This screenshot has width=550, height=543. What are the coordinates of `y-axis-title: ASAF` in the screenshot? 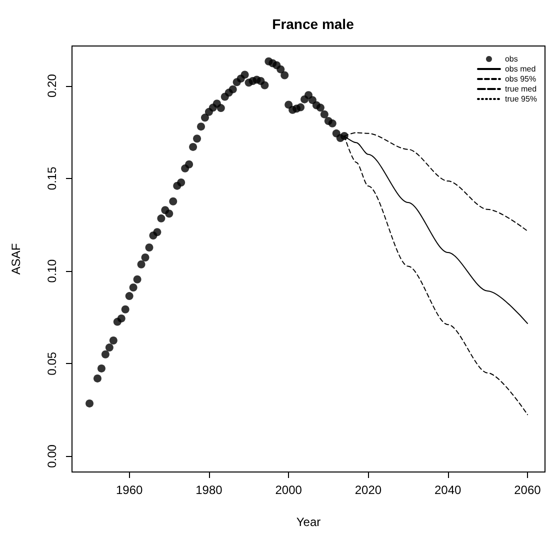 It's located at (16, 259).